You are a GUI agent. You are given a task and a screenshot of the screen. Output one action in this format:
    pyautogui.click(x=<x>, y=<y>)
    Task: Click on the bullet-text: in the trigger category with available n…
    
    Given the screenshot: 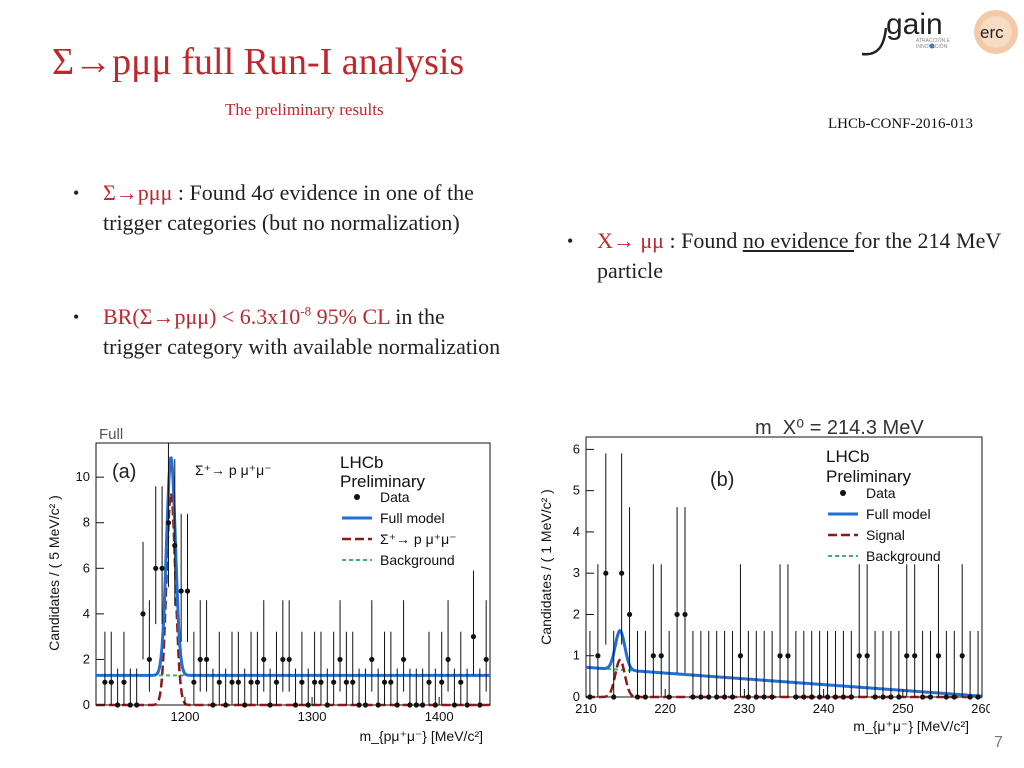 What is the action you would take?
    pyautogui.click(x=302, y=331)
    